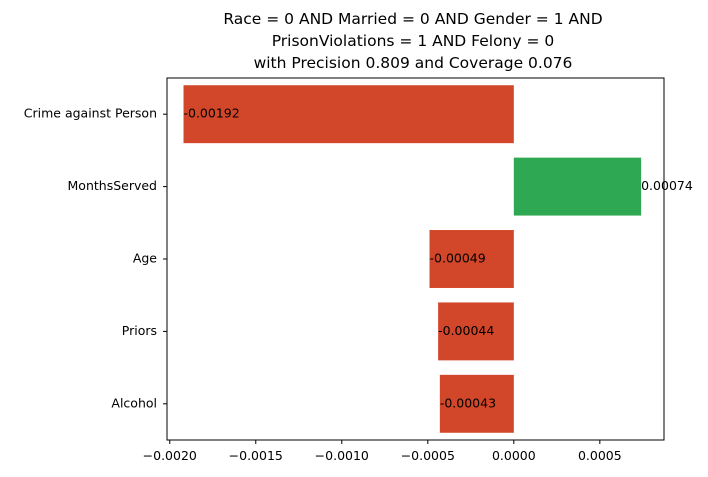  What do you see at coordinates (667, 185) in the screenshot?
I see `data-label: 0.00074` at bounding box center [667, 185].